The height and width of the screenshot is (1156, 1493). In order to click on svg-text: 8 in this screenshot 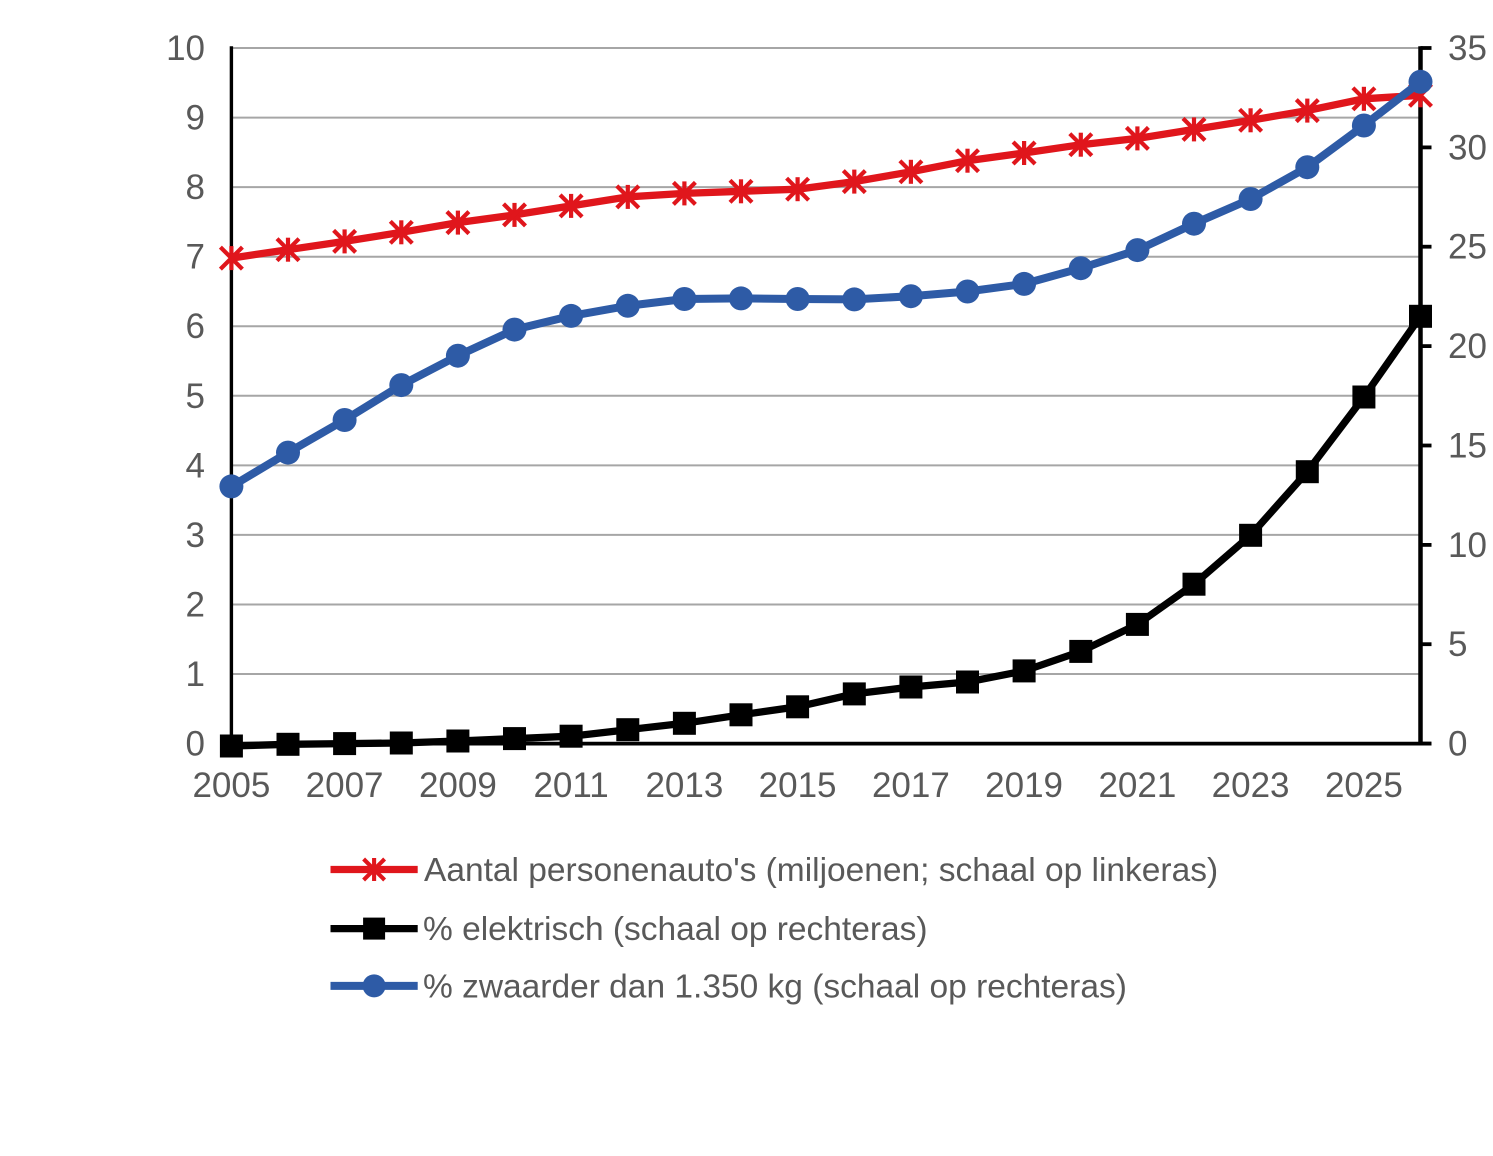, I will do `click(195, 187)`.